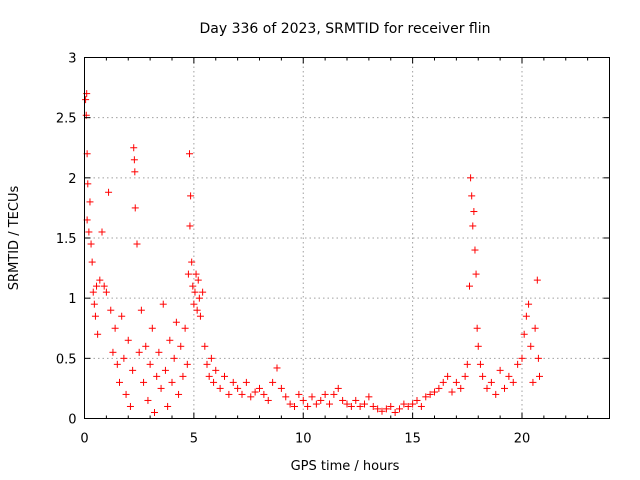 The width and height of the screenshot is (640, 480). Describe the element at coordinates (72, 299) in the screenshot. I see `y-tick-label: 1` at that location.